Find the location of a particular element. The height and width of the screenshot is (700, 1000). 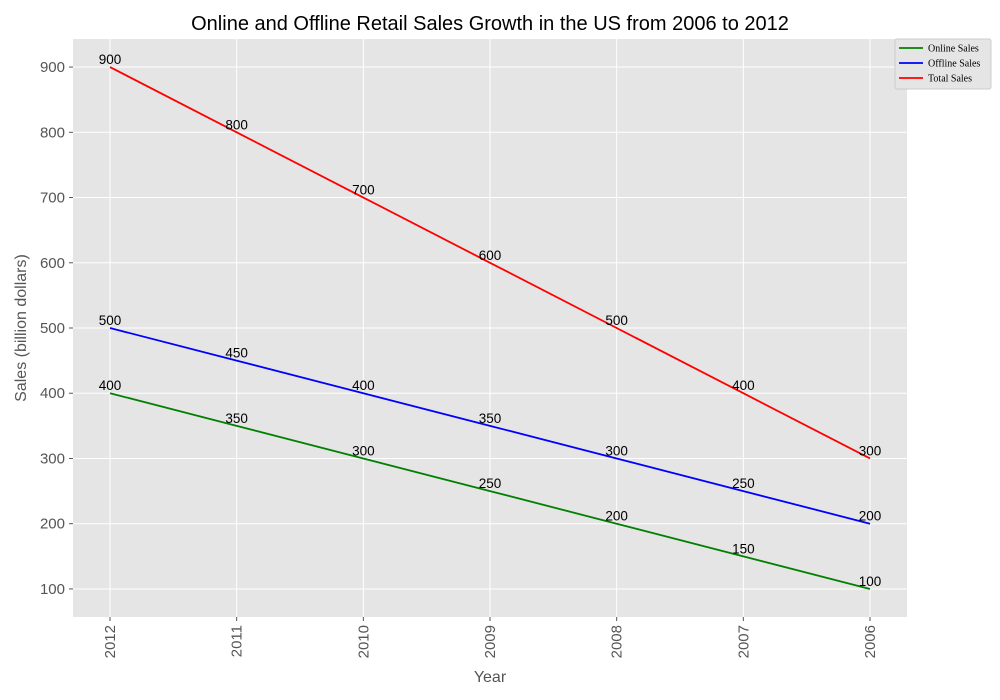

x-tick-label: 2012 is located at coordinates (110, 641).